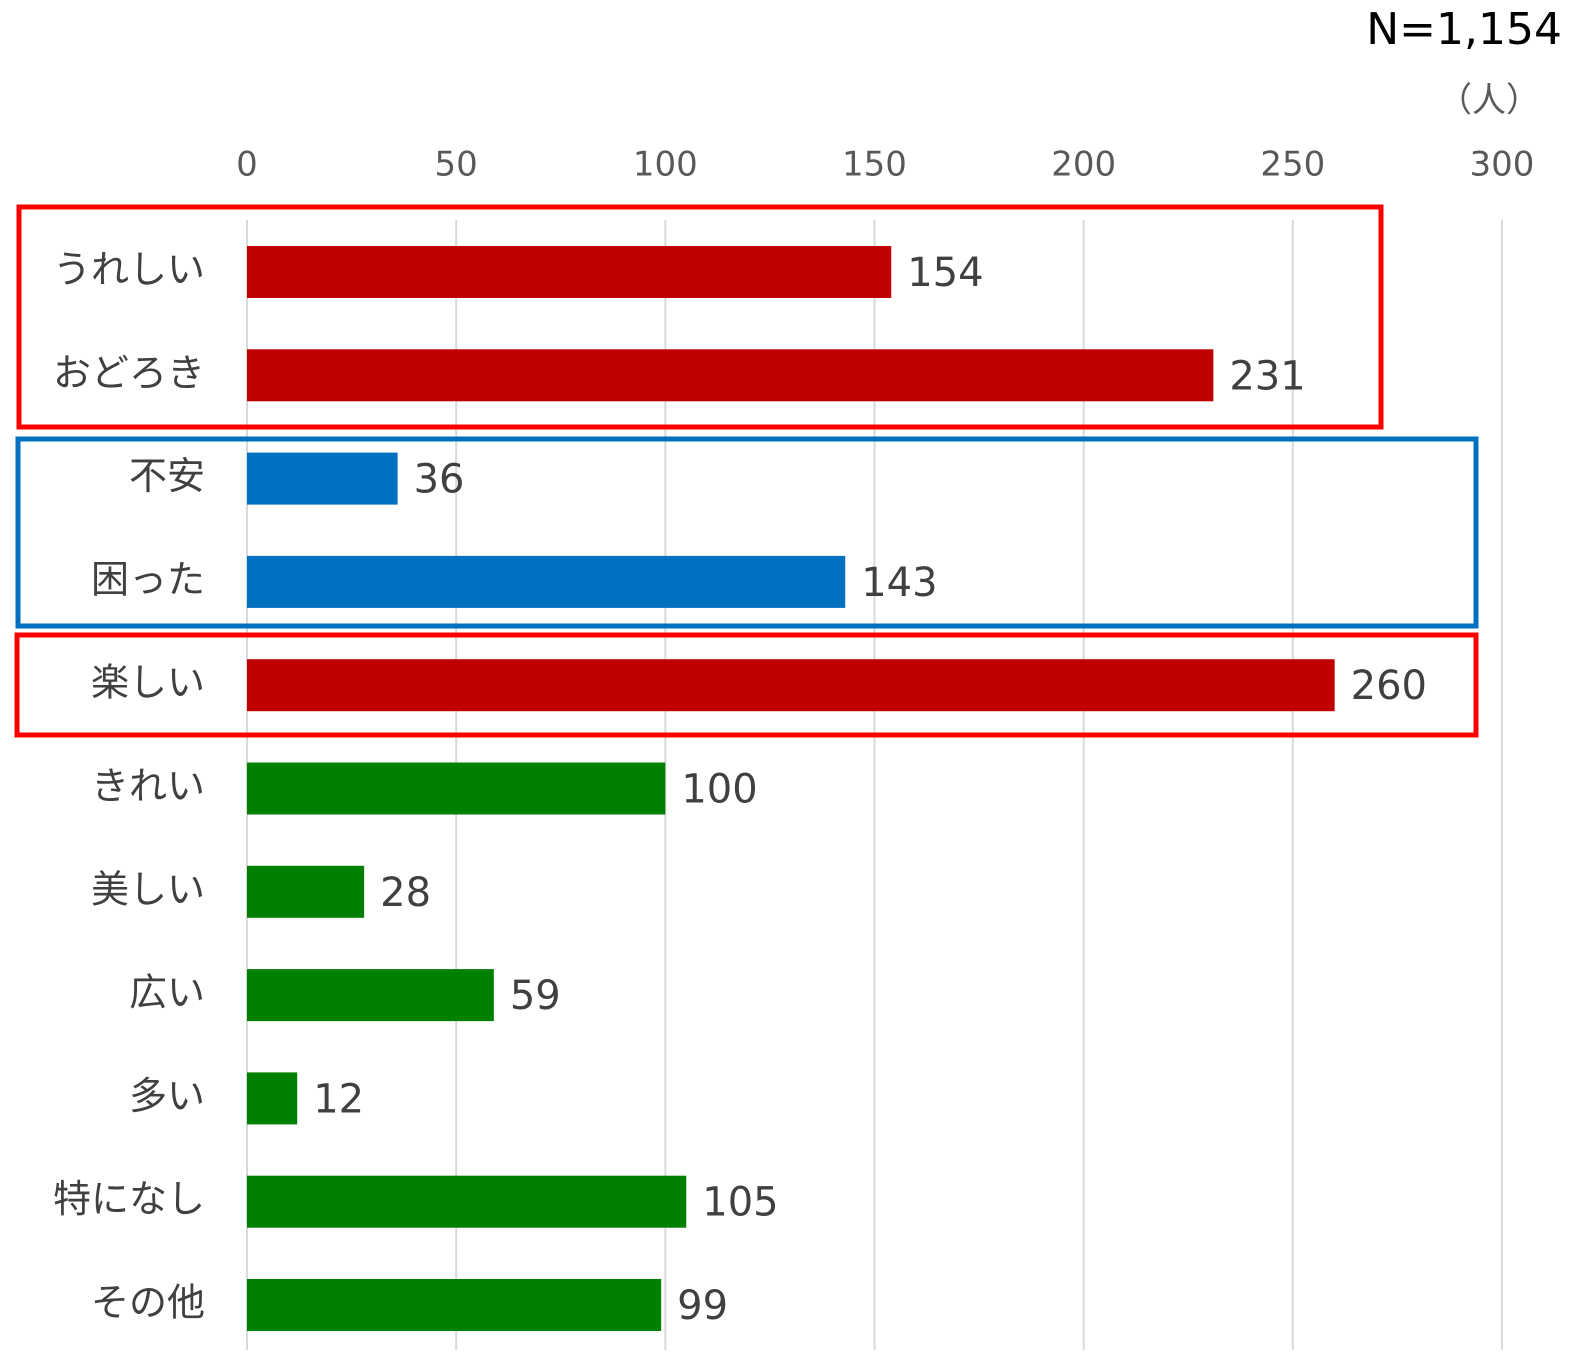  What do you see at coordinates (148, 889) in the screenshot?
I see `y-tick-label: 美しい` at bounding box center [148, 889].